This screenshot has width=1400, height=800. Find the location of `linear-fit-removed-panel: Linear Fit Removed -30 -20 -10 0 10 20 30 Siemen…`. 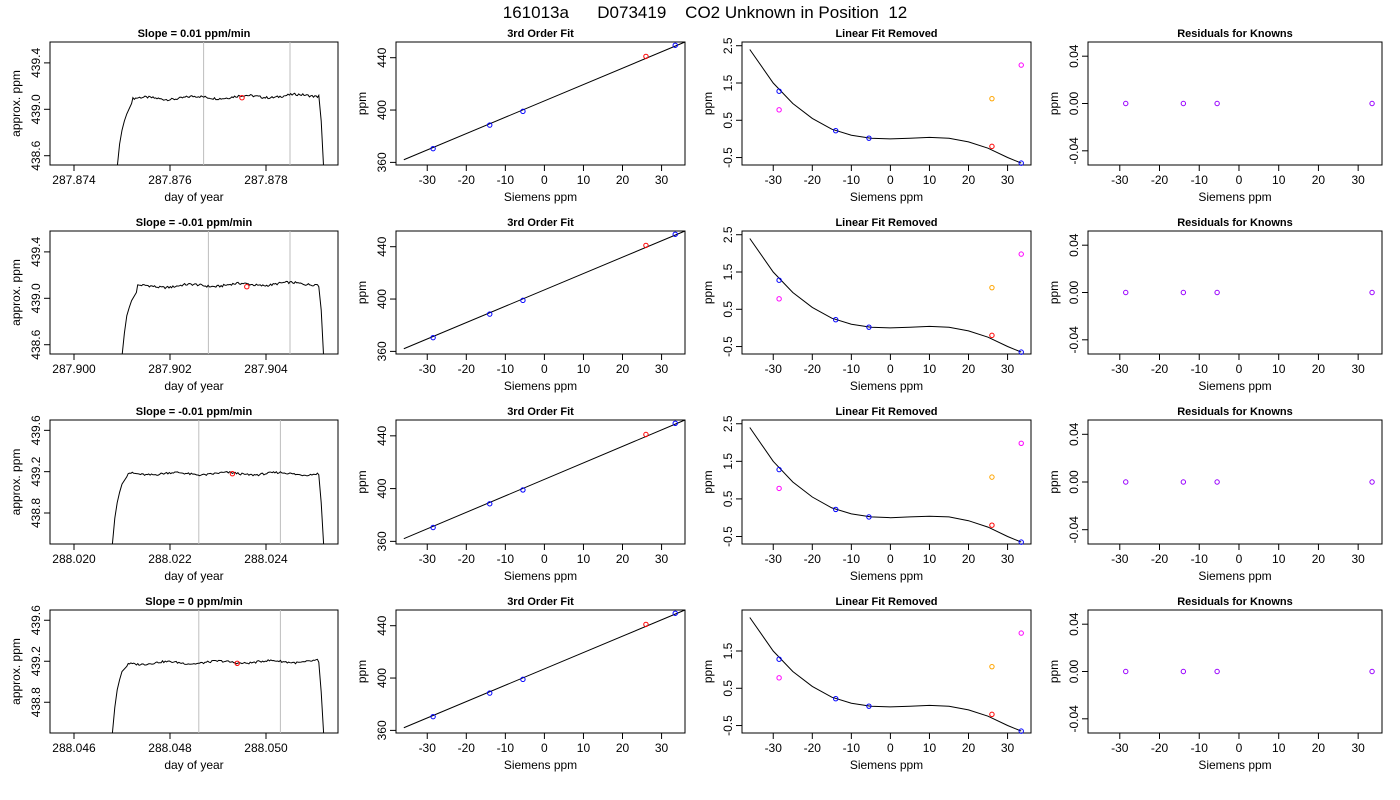

linear-fit-removed-panel: Linear Fit Removed -30 -20 -10 0 10 20 30 Siemen… is located at coordinates (866, 305).